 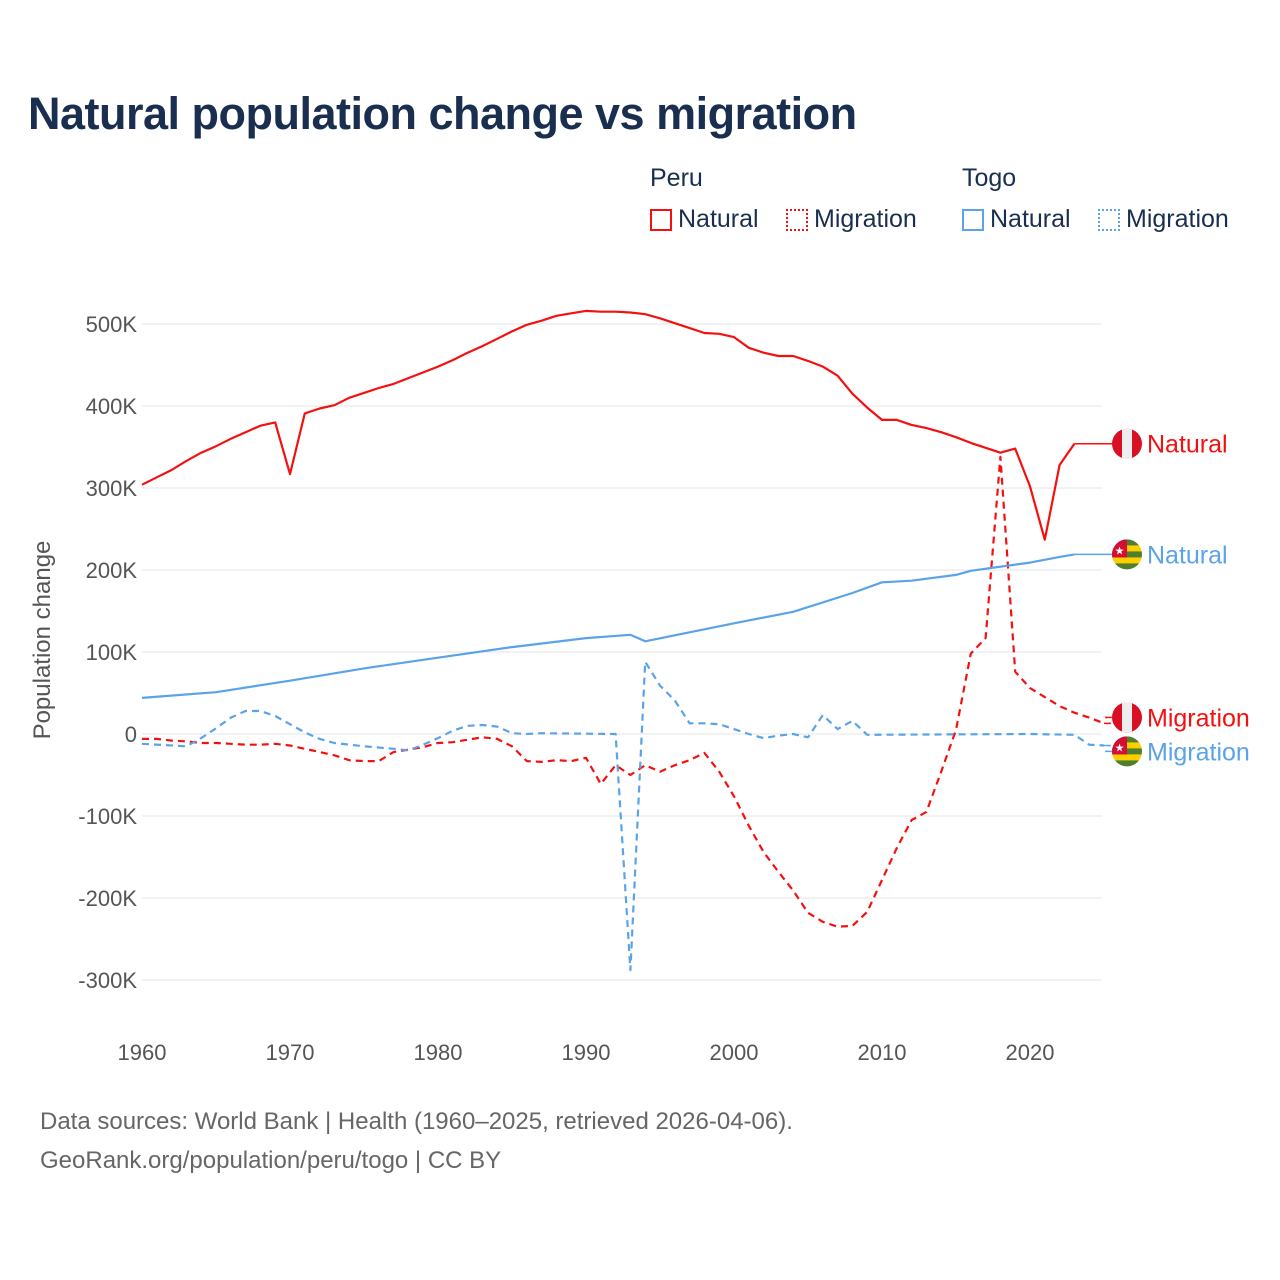 I want to click on y-tick-label: 300K, so click(x=112, y=488).